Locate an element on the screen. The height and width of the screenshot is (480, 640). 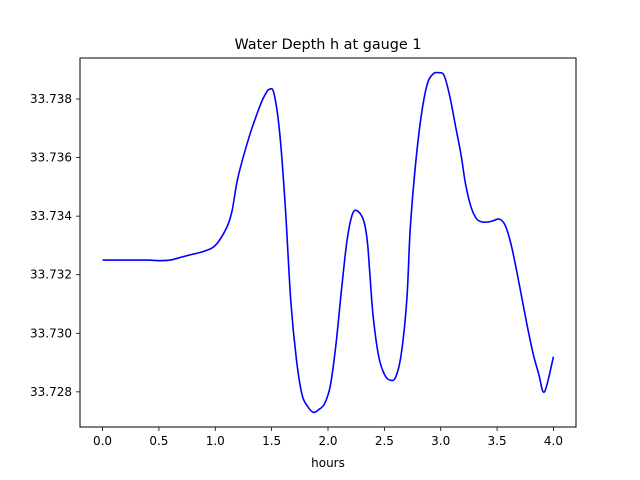
x-tick-label: 1.0 is located at coordinates (215, 441).